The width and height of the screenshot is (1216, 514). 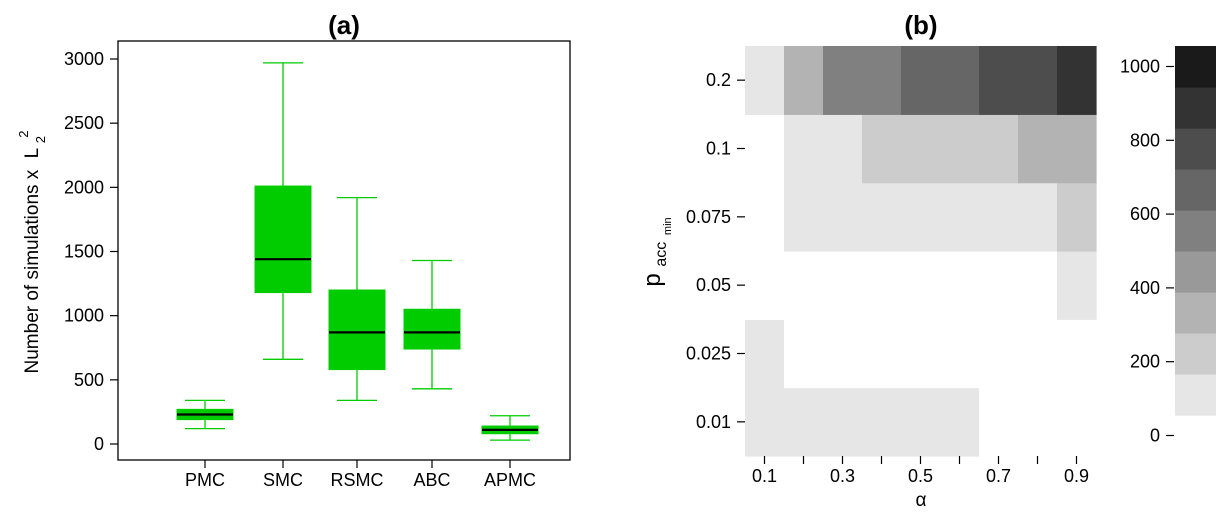 What do you see at coordinates (99, 444) in the screenshot?
I see `y-tick-label: 0` at bounding box center [99, 444].